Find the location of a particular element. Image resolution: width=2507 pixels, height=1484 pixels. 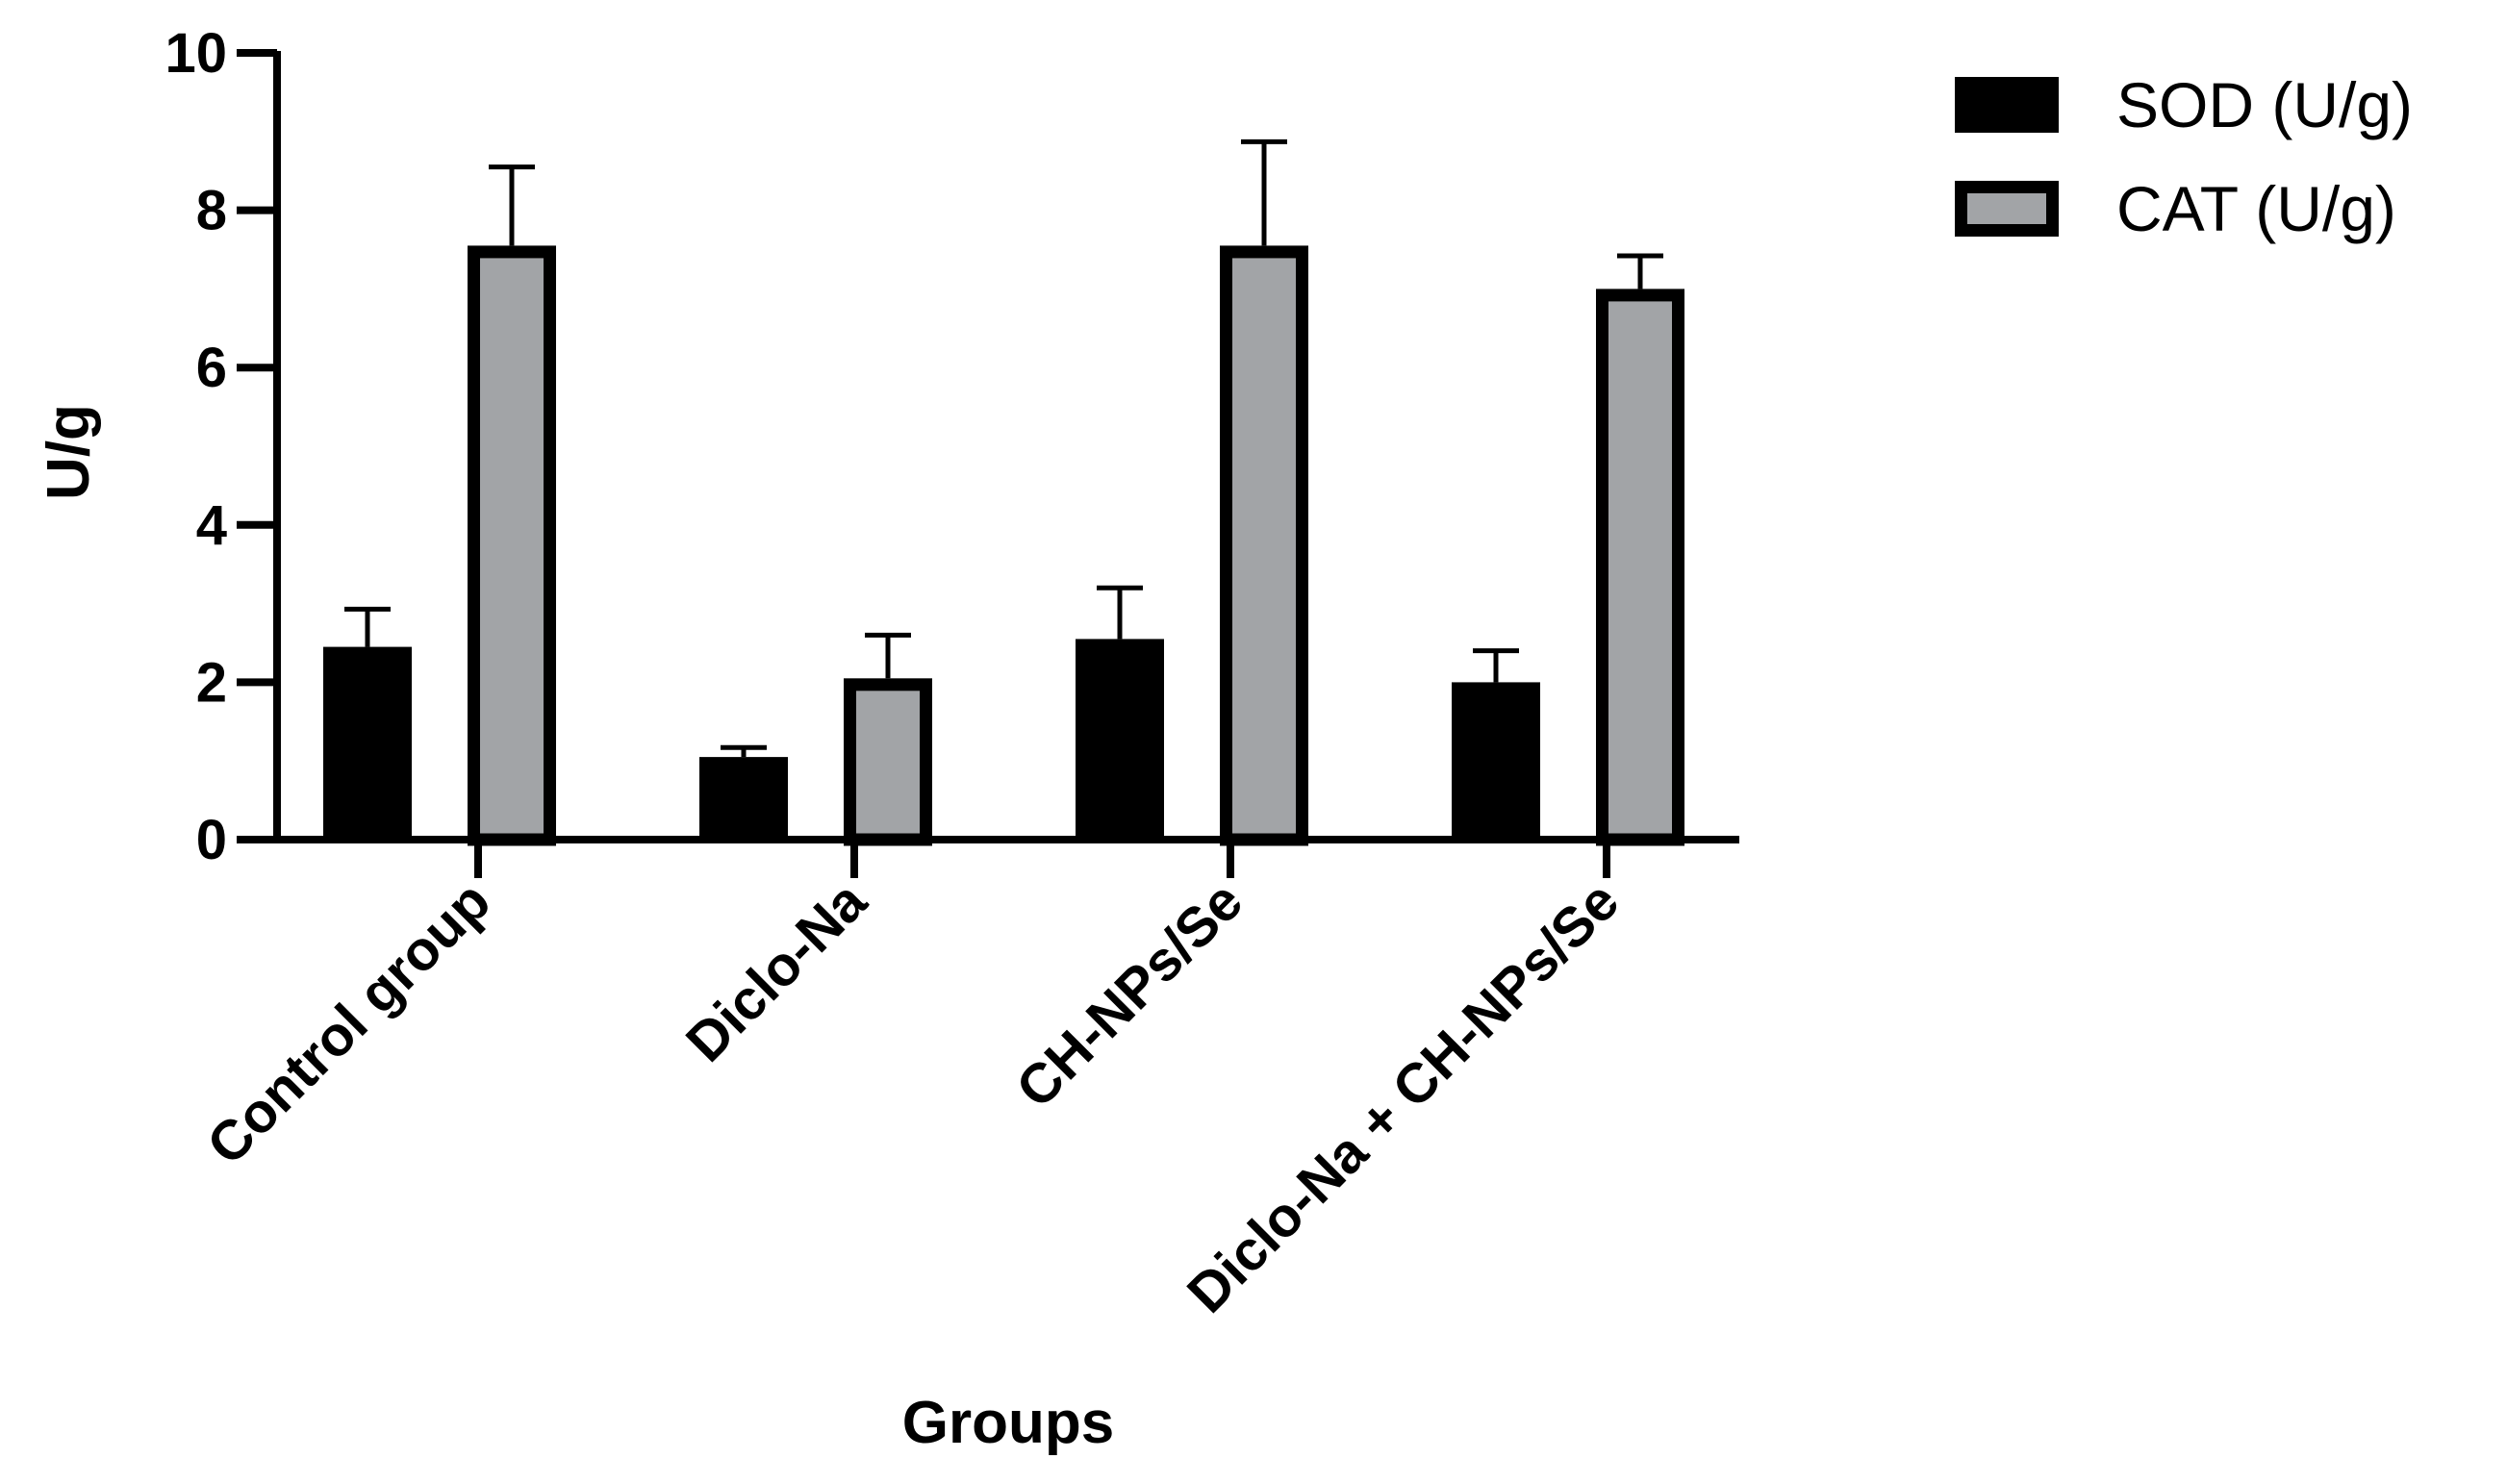

y-tick-label: 2 is located at coordinates (211, 682).